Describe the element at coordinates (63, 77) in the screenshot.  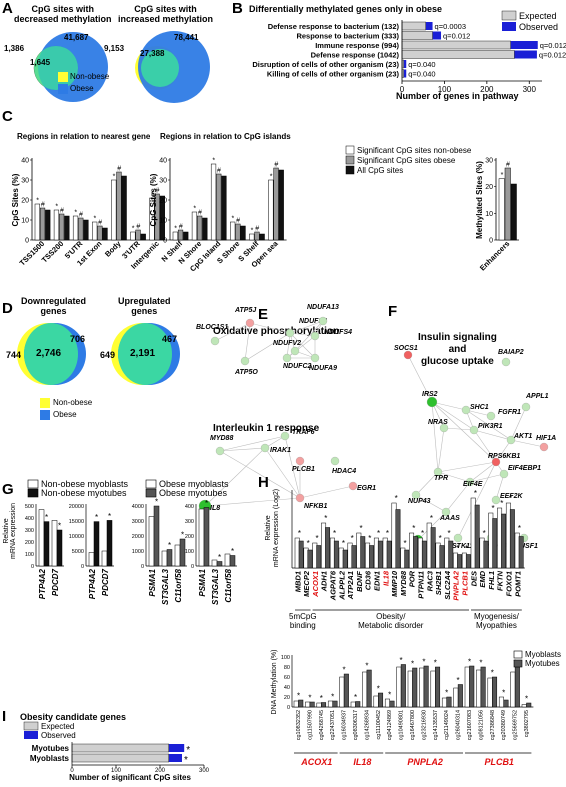
I see `panel-a-legend-nonobese-swatch` at that location.